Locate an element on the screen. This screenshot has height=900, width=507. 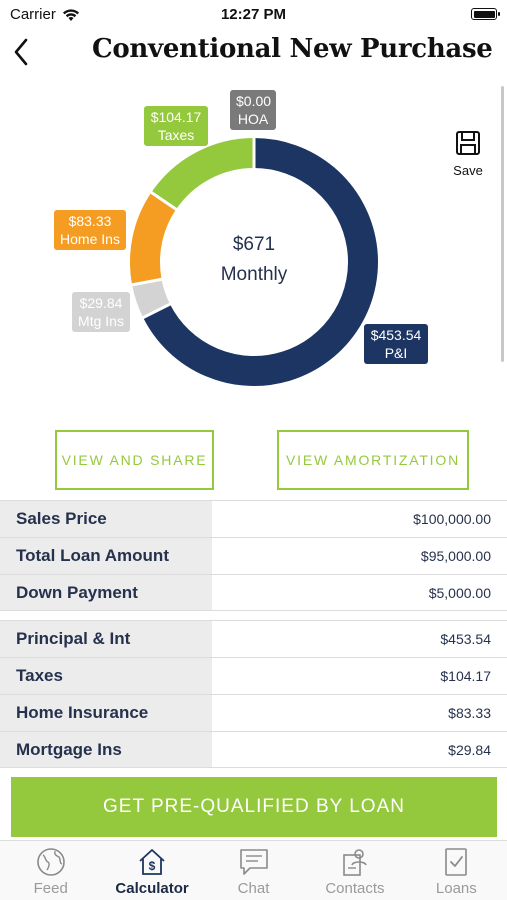
tab-label: Loans is located at coordinates (456, 888).